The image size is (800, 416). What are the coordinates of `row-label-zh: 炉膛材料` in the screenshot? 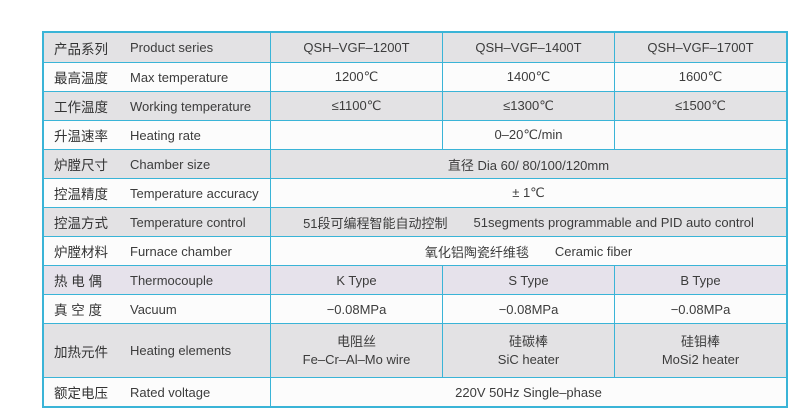 It's located at (81, 252).